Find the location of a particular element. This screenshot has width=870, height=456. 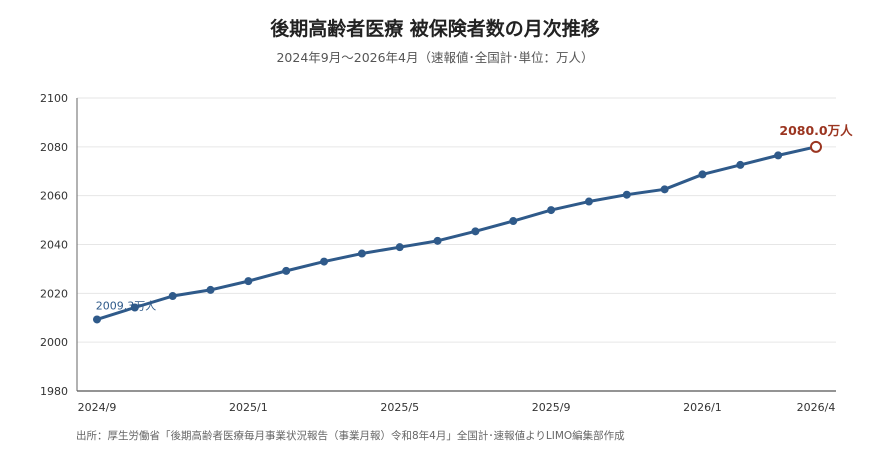

data-point-end is located at coordinates (816, 146).